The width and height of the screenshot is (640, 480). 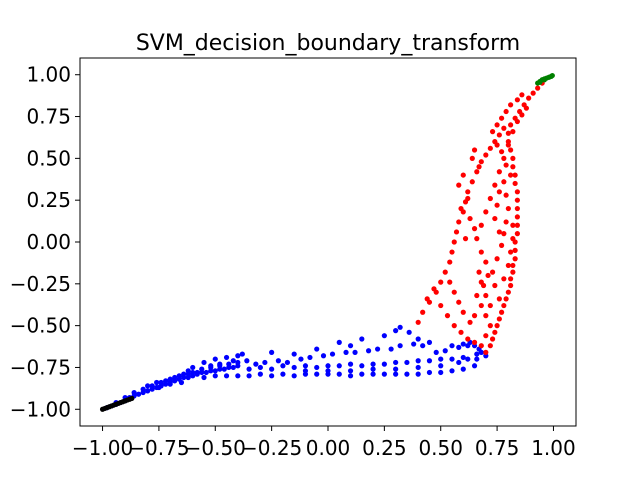 What do you see at coordinates (40, 409) in the screenshot?
I see `y-tick-label: −1.00` at bounding box center [40, 409].